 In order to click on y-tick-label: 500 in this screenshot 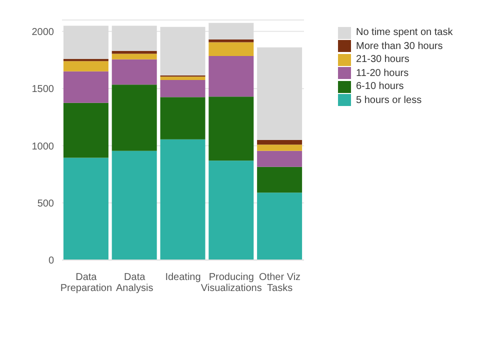, I will do `click(45, 204)`.